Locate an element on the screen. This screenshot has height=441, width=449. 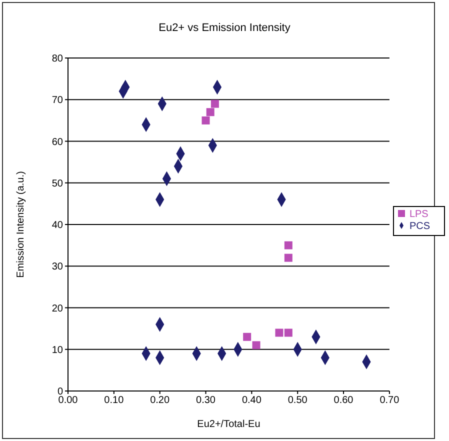
y-tick-label: 30 is located at coordinates (58, 267).